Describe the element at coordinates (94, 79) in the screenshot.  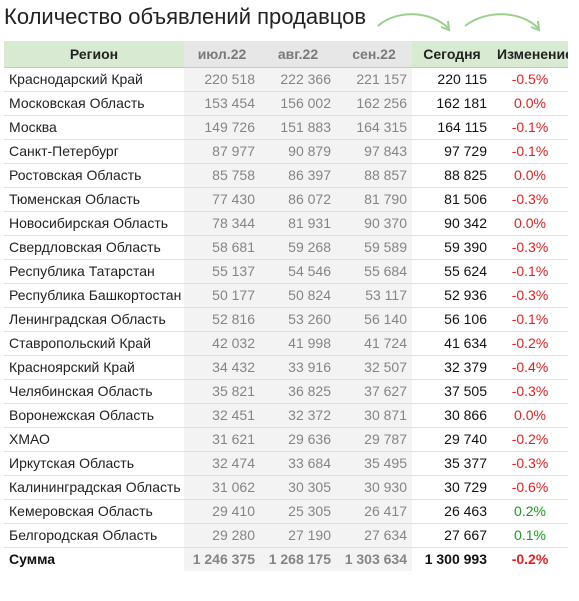
I see `cell-region: Краснодарский Край` at that location.